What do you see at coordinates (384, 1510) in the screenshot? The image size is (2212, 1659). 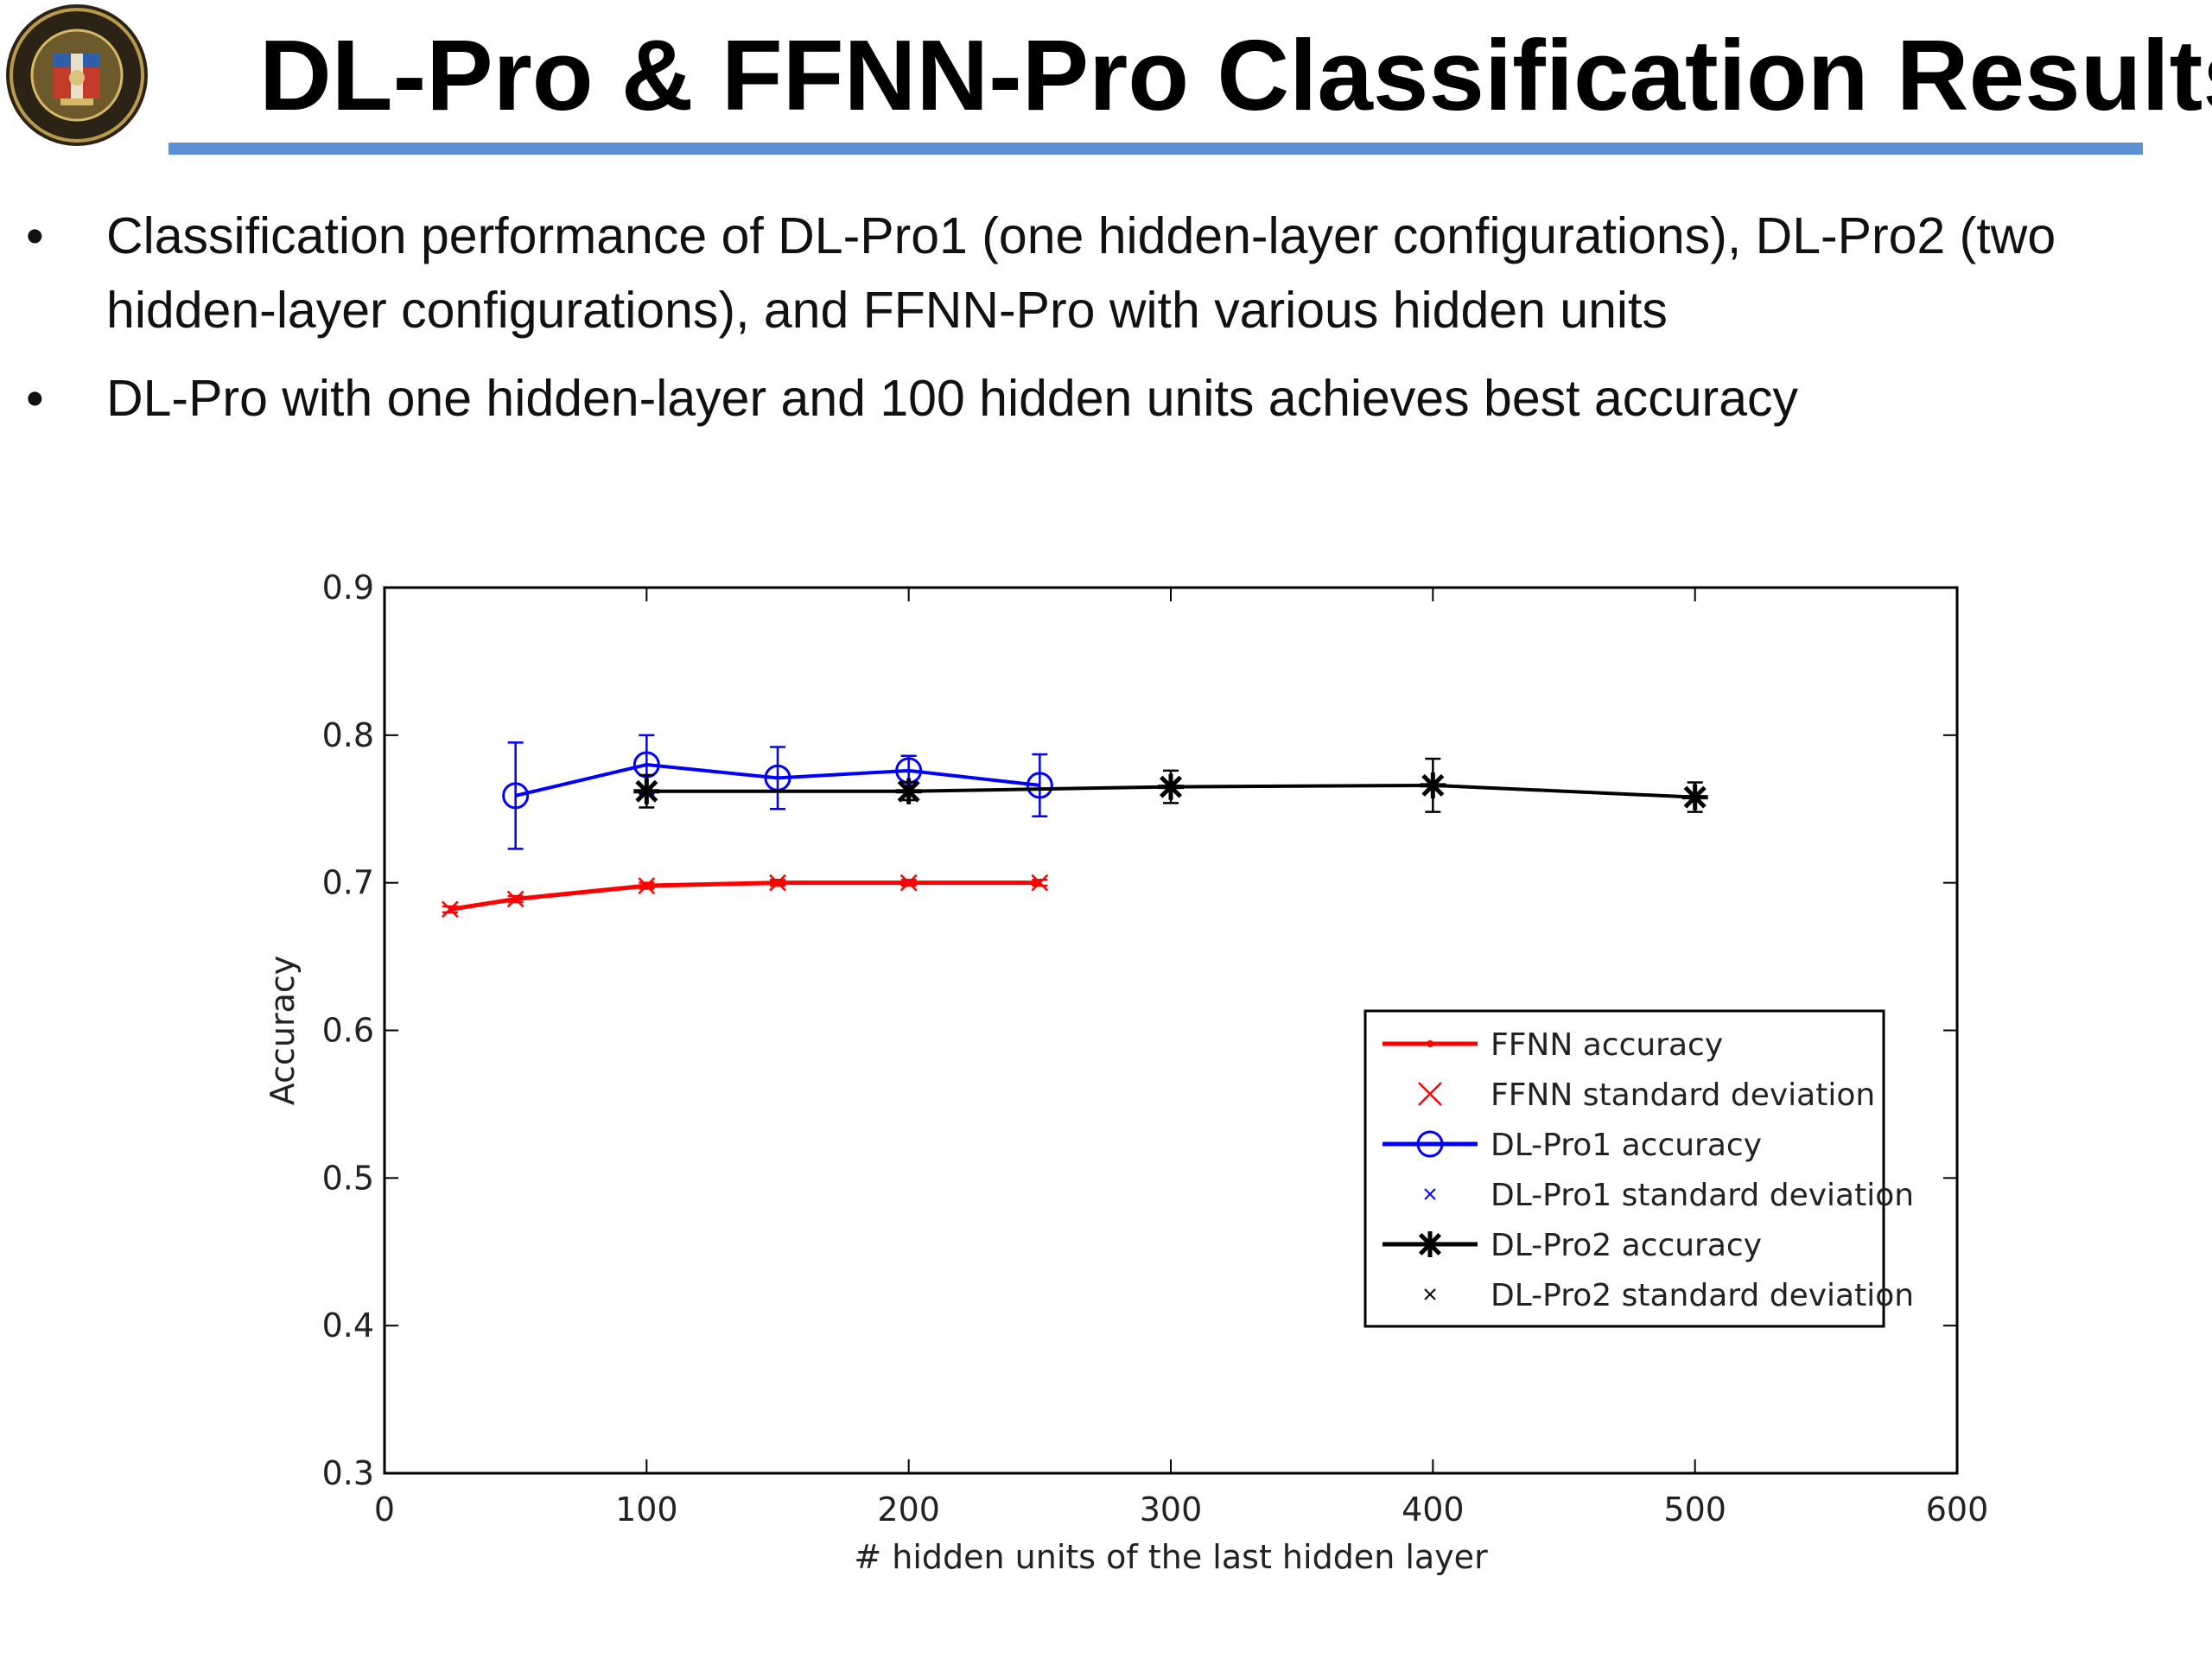 I see `x-tick-label: 0` at bounding box center [384, 1510].